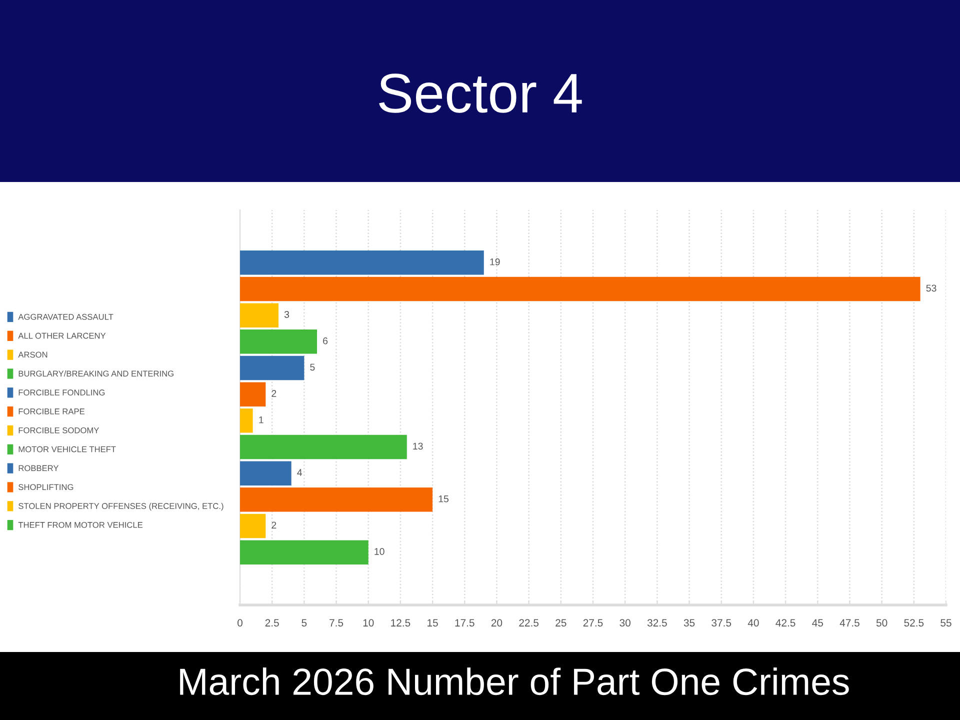 The width and height of the screenshot is (960, 720). Describe the element at coordinates (495, 262) in the screenshot. I see `data-label: 19` at that location.